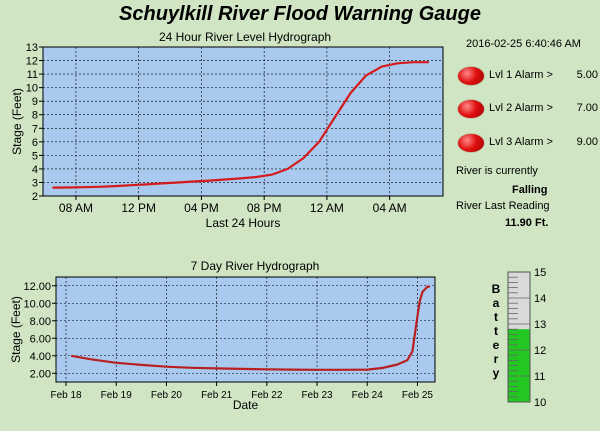  Describe the element at coordinates (521, 108) in the screenshot. I see `alarm-2-label: Lvl 2 Alarm >` at that location.